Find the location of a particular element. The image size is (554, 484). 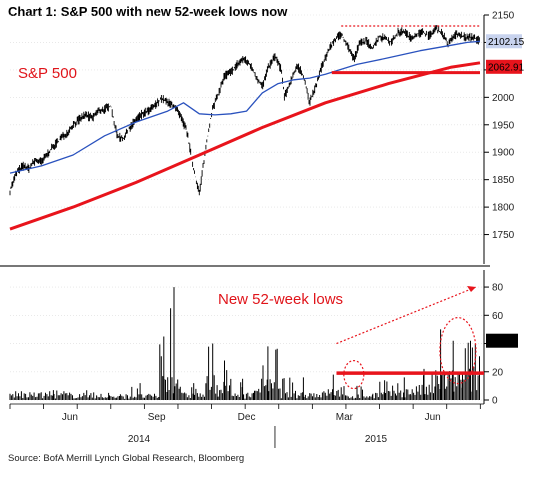

ma-long-value-text: 2062.91 is located at coordinates (506, 67).